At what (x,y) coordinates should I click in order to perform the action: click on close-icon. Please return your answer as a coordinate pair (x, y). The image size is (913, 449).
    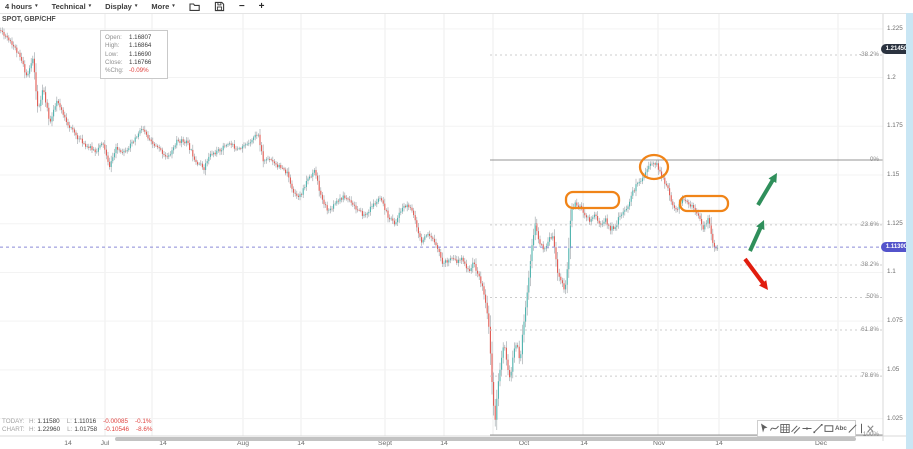
    Looking at the image, I should click on (870, 428).